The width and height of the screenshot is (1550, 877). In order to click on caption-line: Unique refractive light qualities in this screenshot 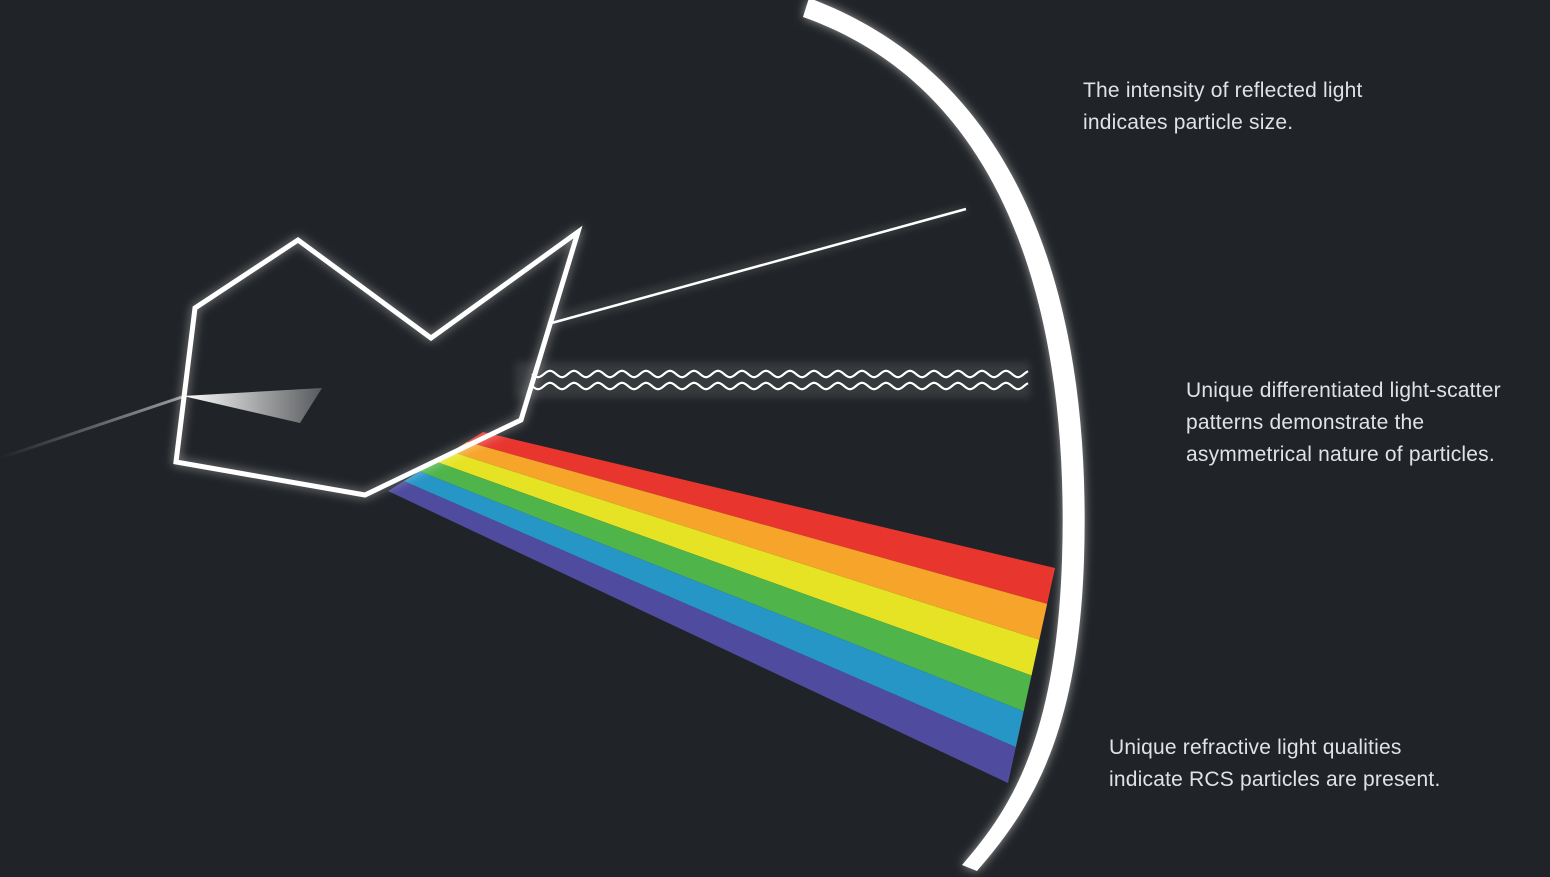, I will do `click(1255, 747)`.